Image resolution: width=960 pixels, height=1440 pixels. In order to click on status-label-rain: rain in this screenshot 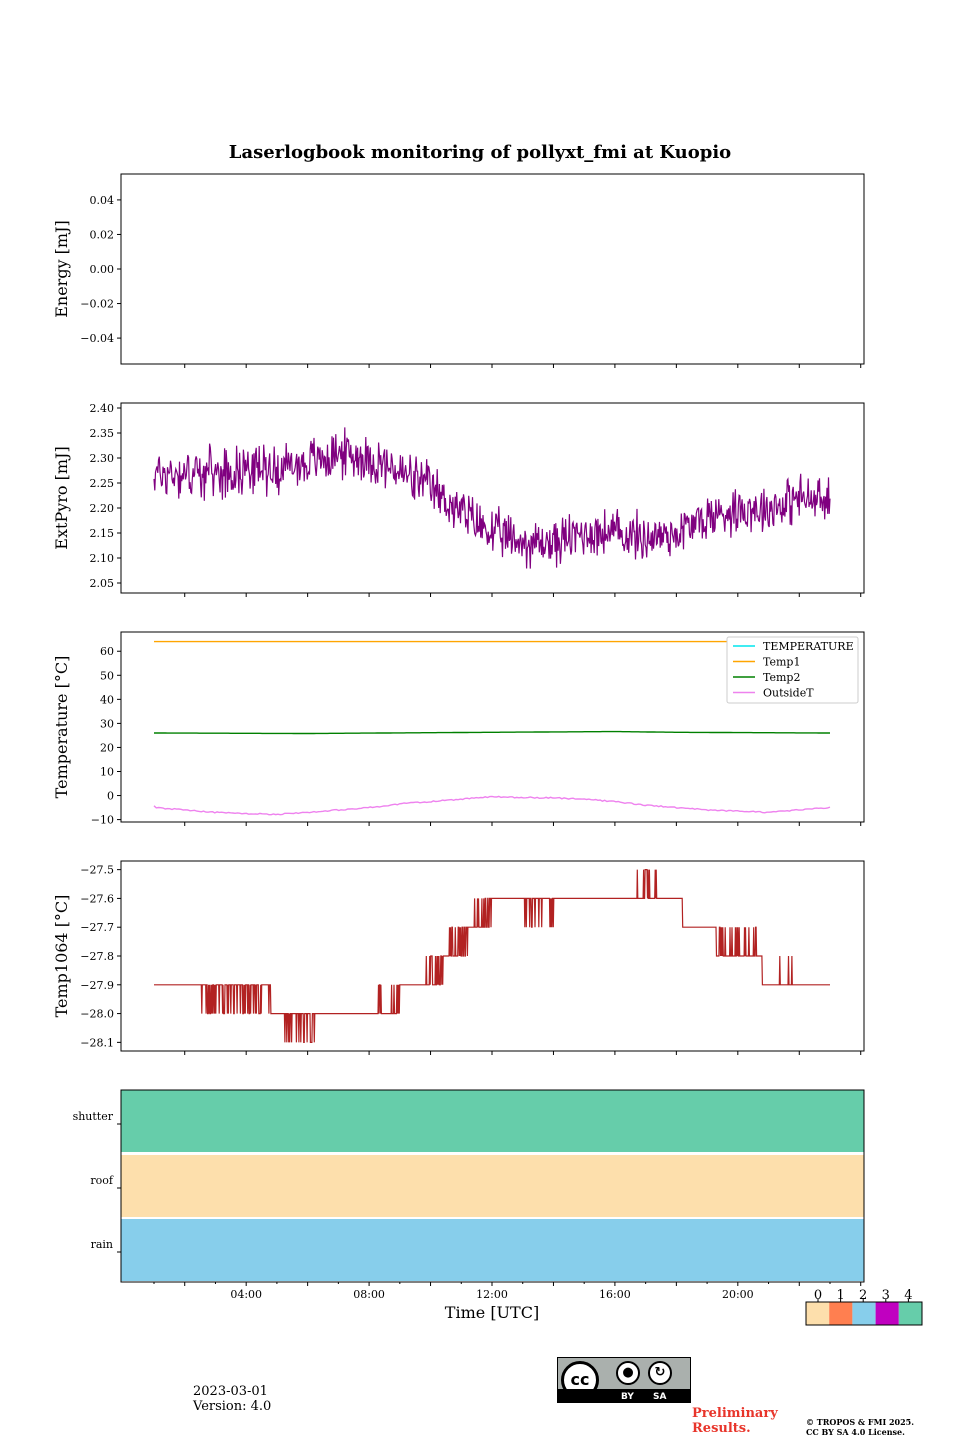, I will do `click(102, 1244)`.